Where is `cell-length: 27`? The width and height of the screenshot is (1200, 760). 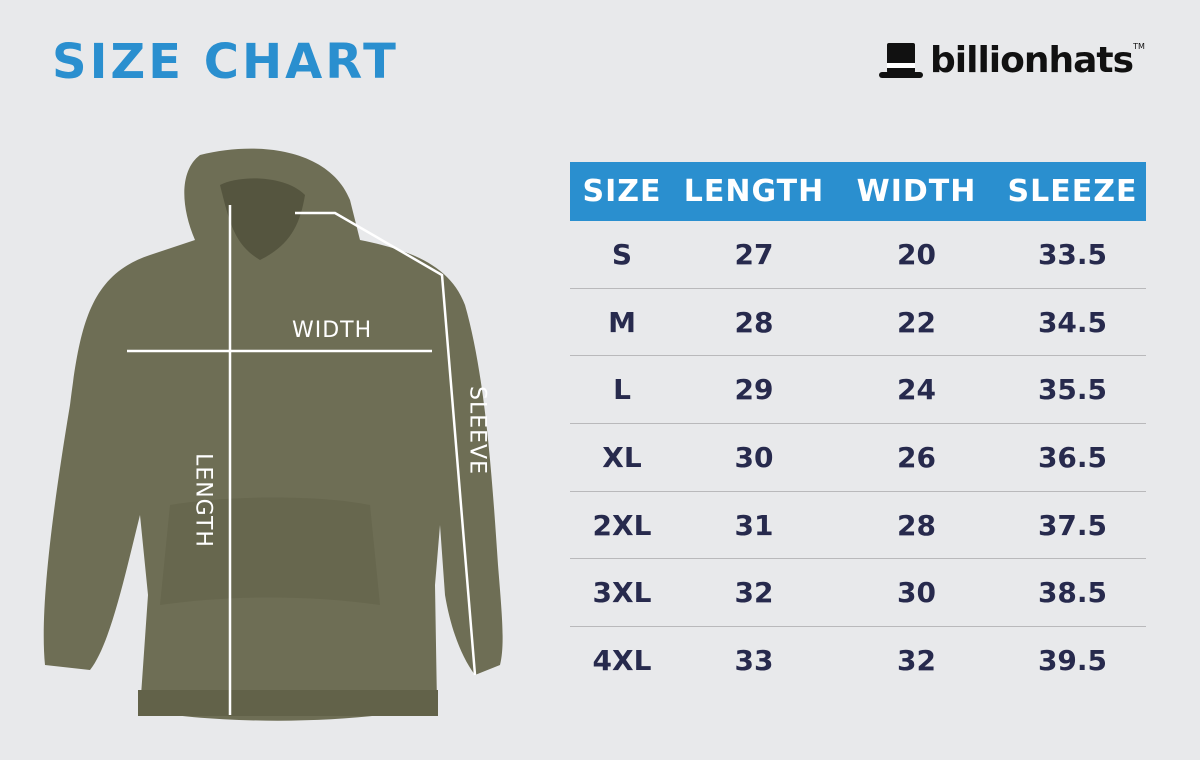 cell-length: 27 is located at coordinates (754, 254).